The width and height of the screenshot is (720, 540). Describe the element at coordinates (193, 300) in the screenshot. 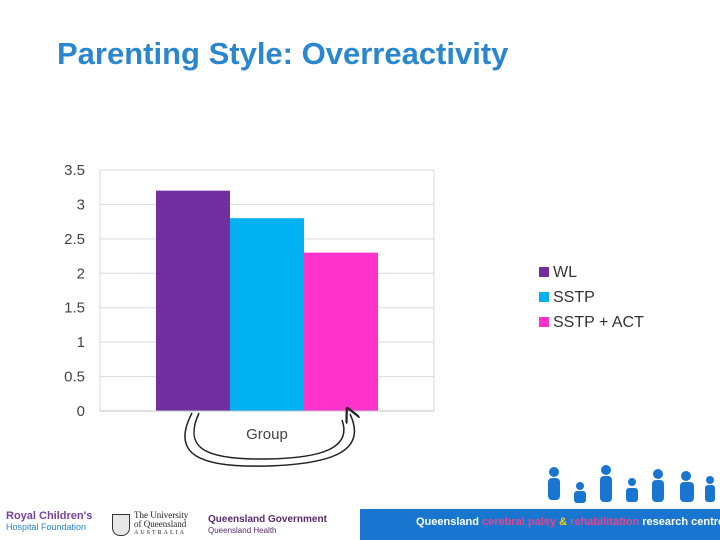

I see `bar-wl` at that location.